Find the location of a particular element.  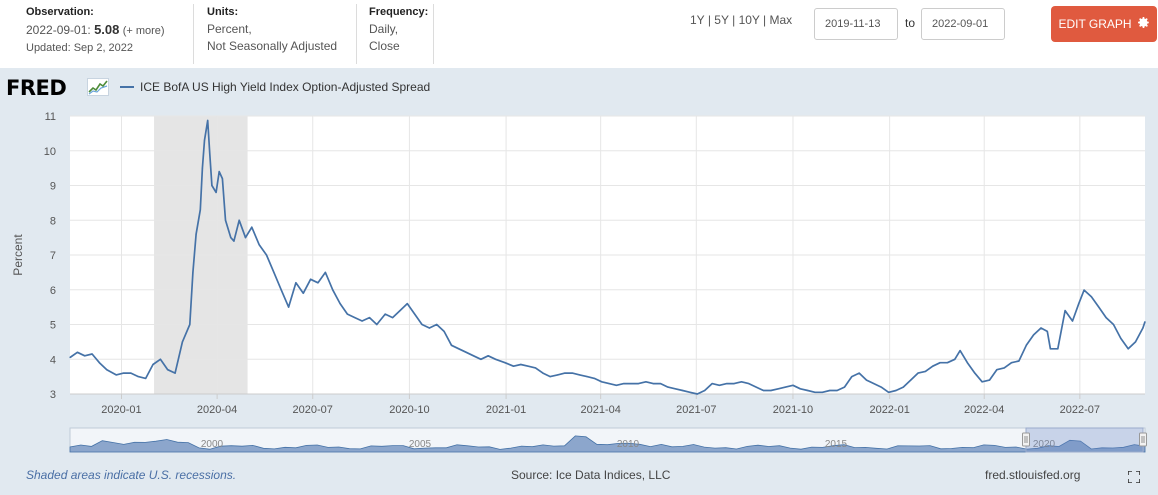

x-tick-label: 2021-01 is located at coordinates (506, 410).